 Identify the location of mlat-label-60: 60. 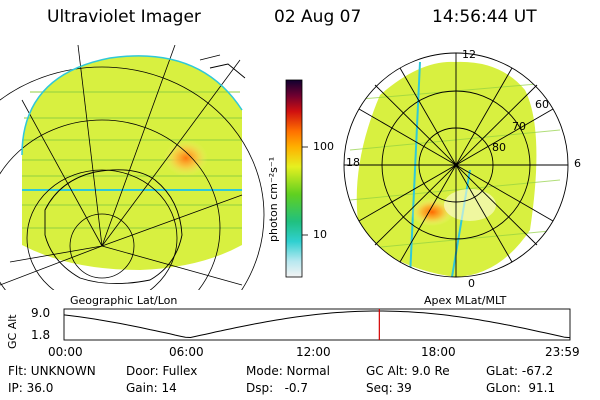
(542, 104).